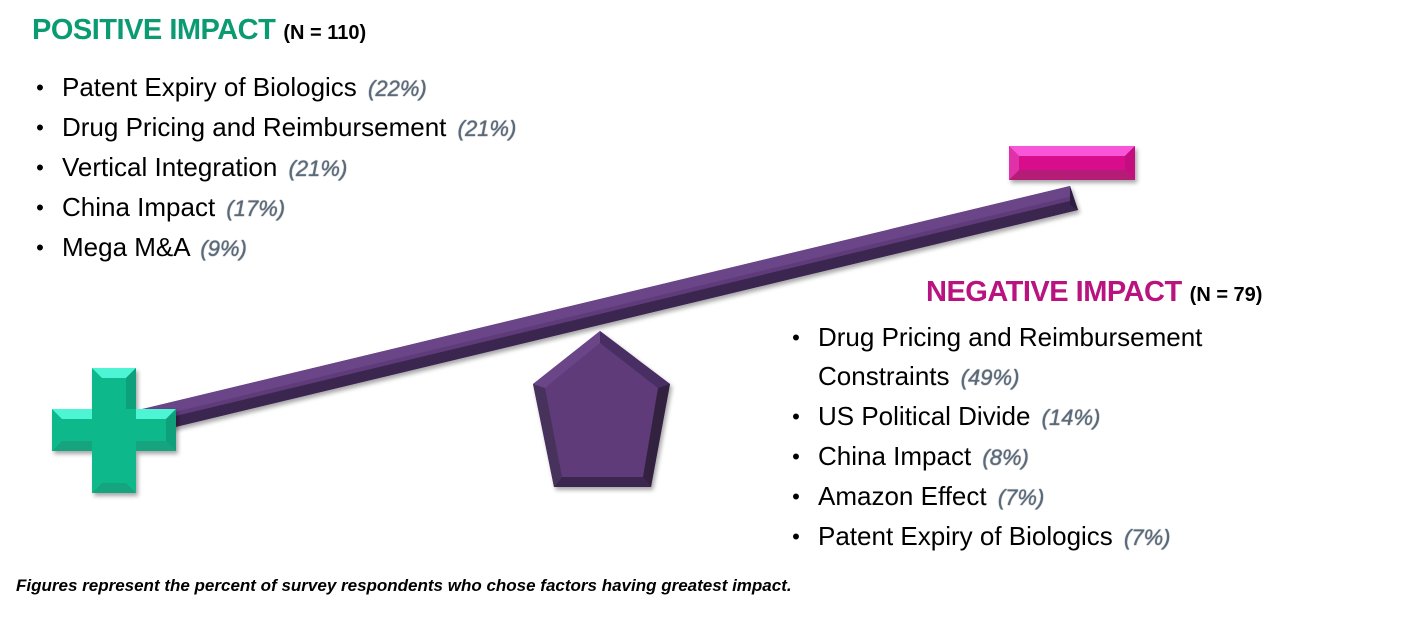 The height and width of the screenshot is (641, 1414). Describe the element at coordinates (1005, 457) in the screenshot. I see `factor-percent: (8%)` at that location.